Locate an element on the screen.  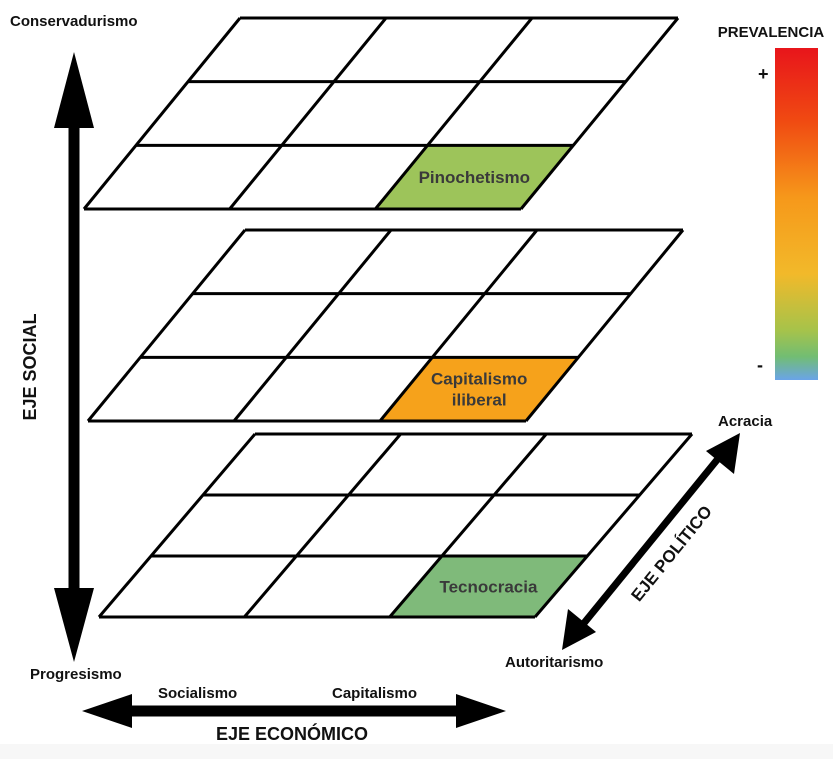
conservadurismo-label: Conservadurismo is located at coordinates (74, 21).